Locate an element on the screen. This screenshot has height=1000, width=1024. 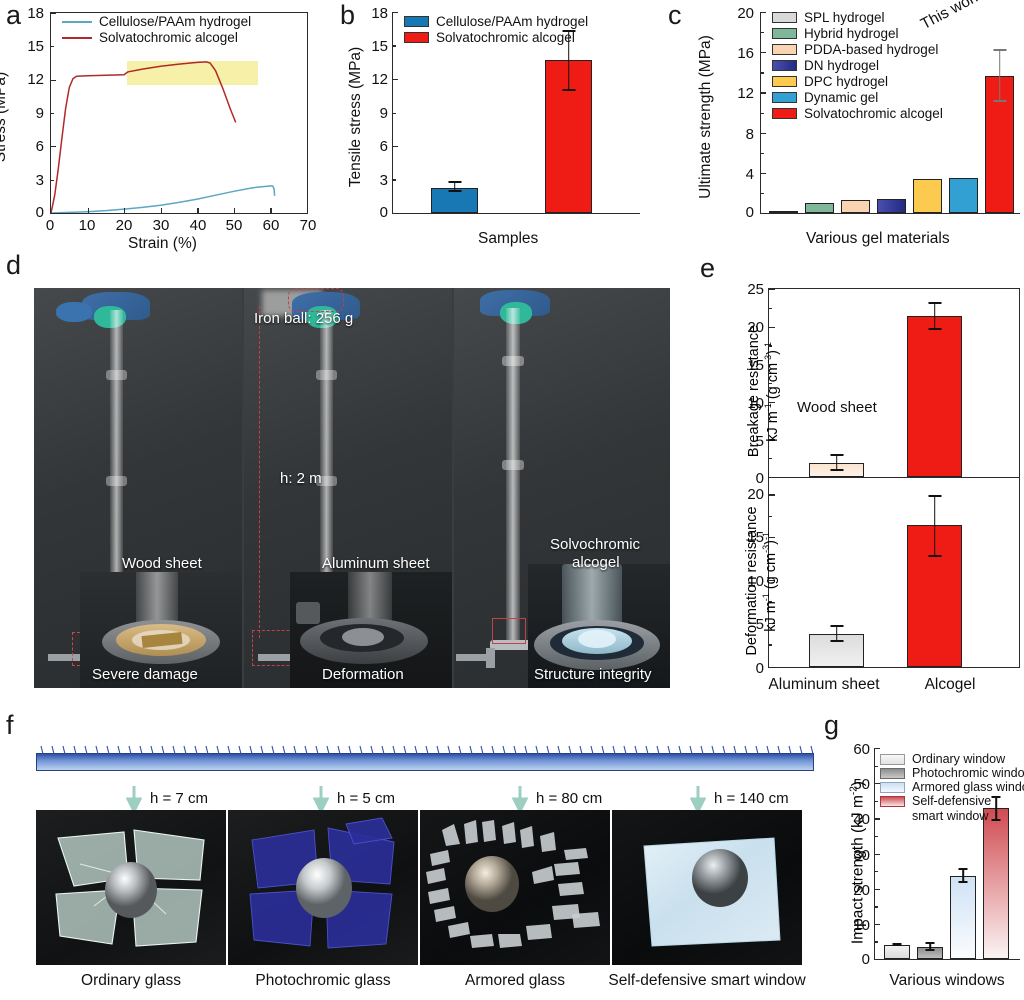
errorbar-self-defensive-smart-window is located at coordinates (996, 808).